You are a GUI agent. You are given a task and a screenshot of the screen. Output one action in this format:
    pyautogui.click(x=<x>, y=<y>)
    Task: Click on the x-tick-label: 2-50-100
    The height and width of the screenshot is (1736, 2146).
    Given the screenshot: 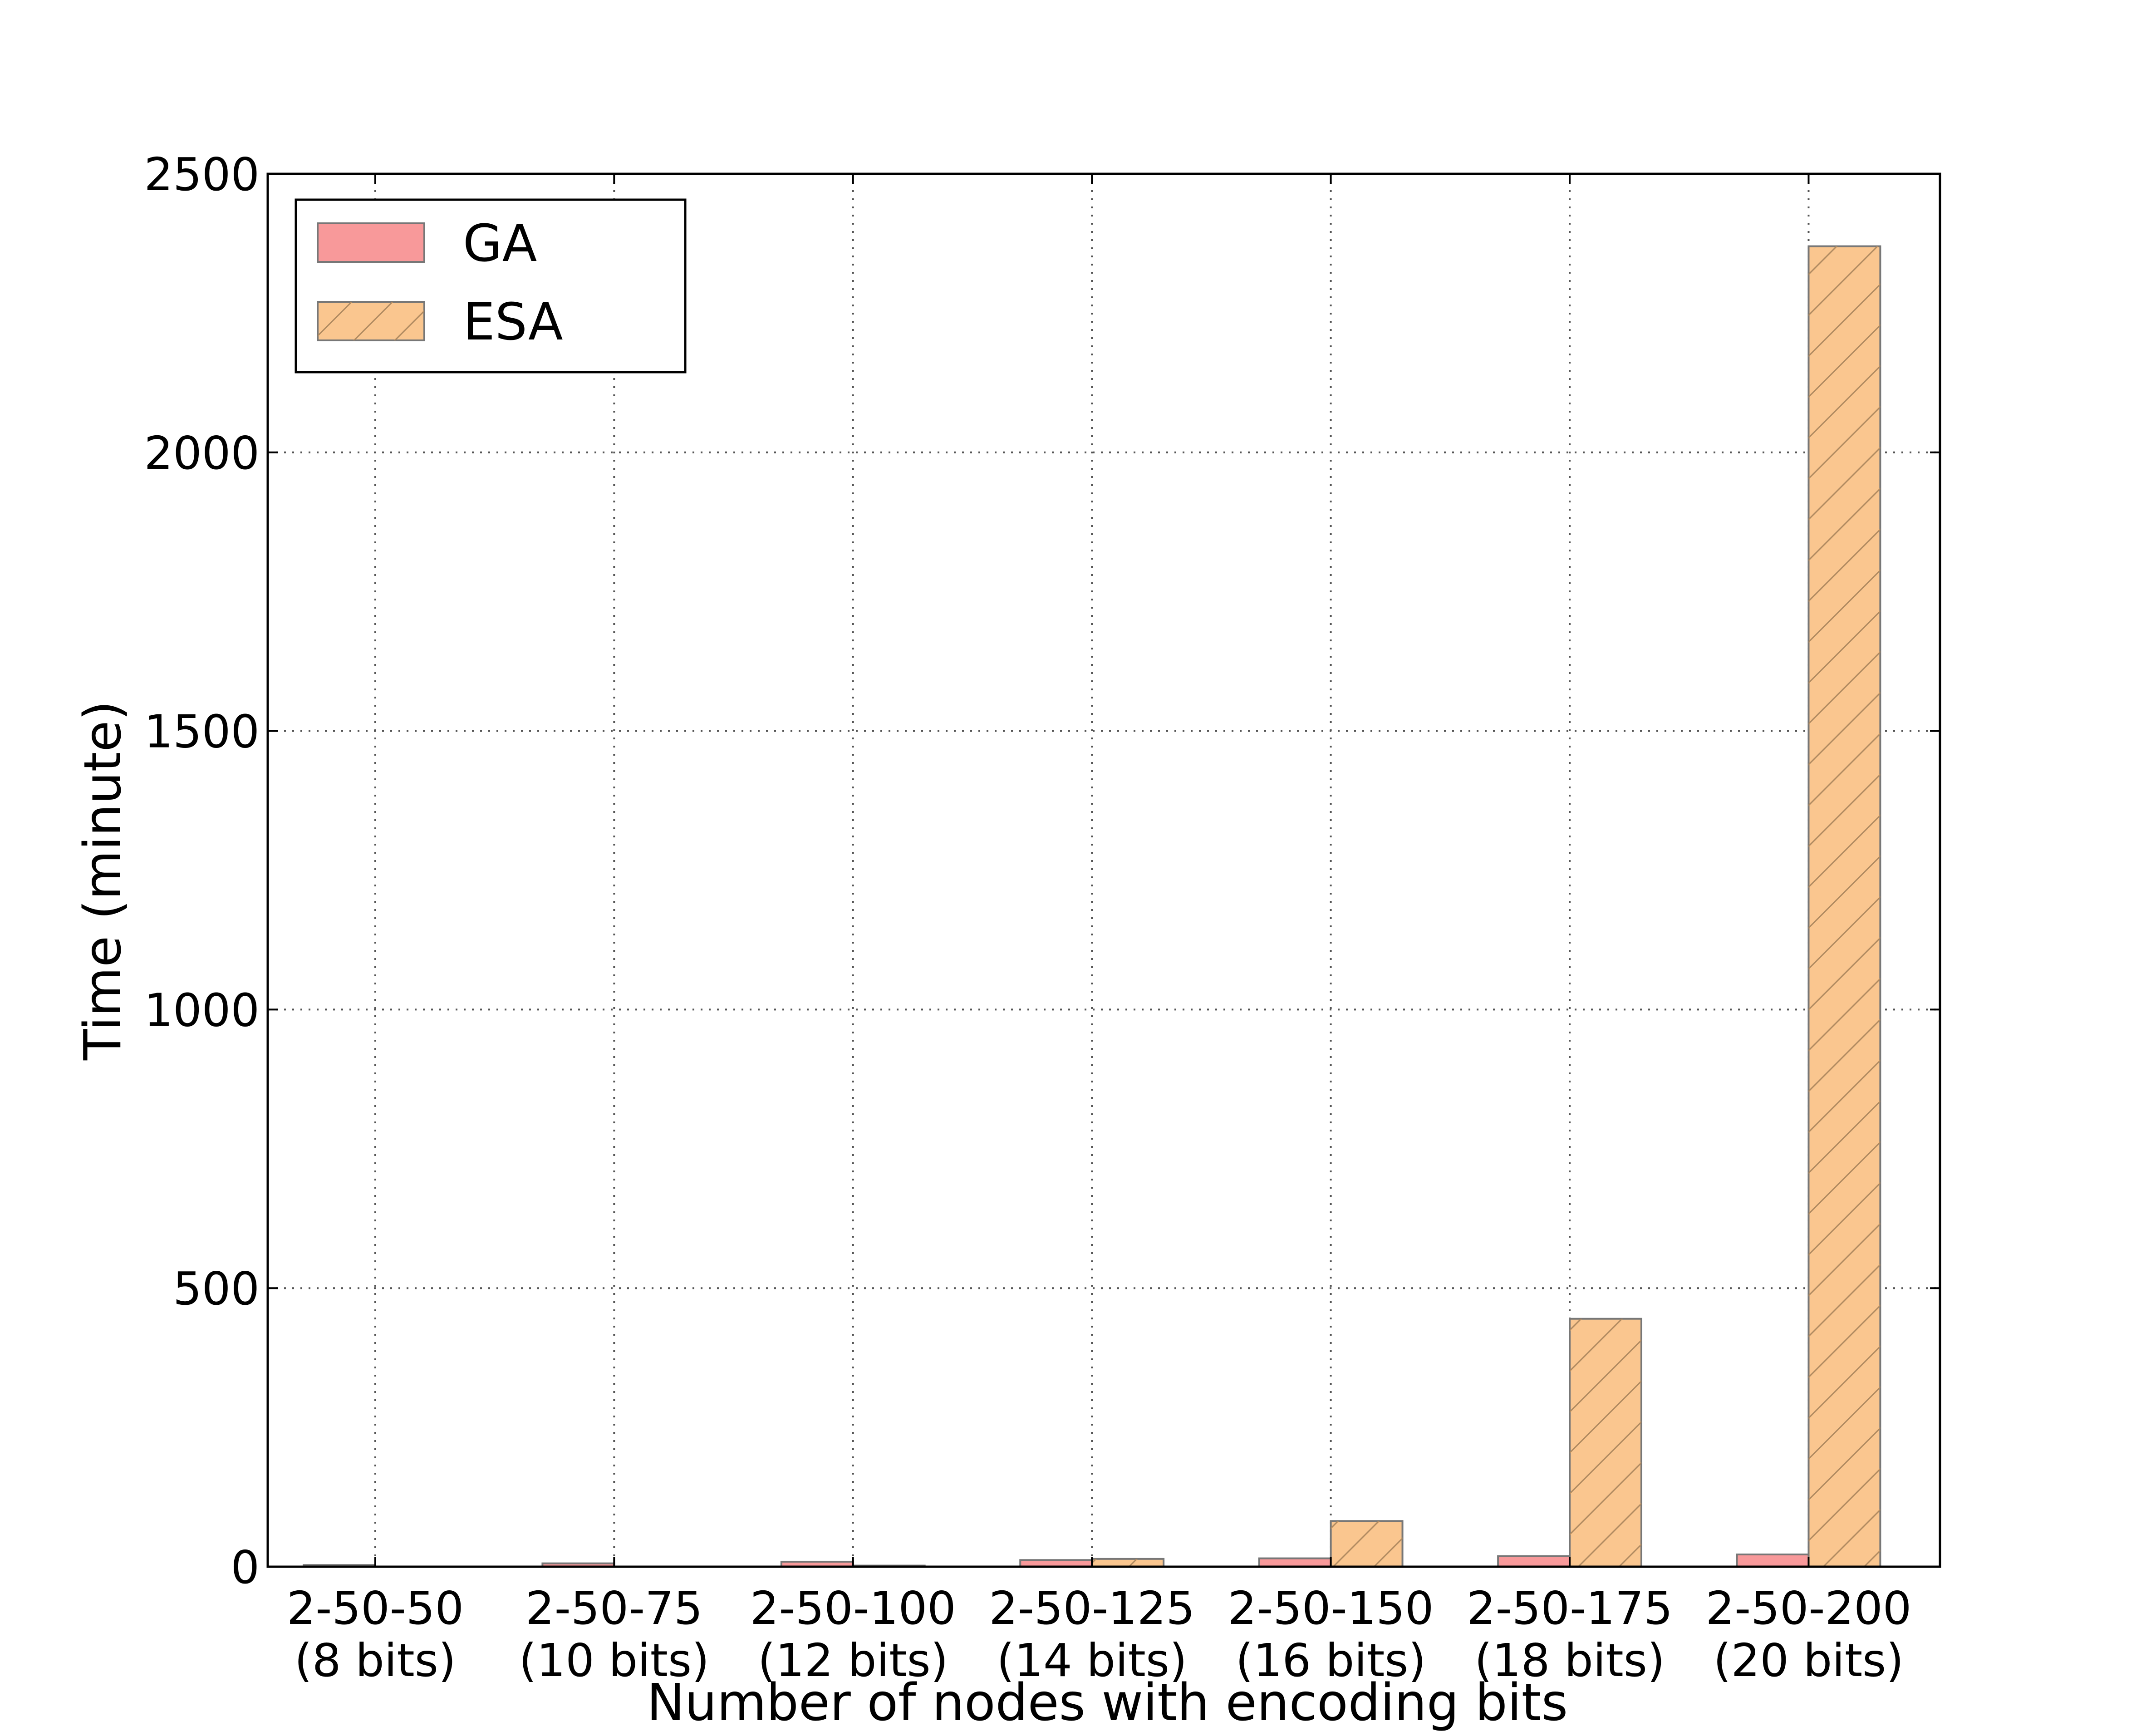 What is the action you would take?
    pyautogui.click(x=853, y=1609)
    